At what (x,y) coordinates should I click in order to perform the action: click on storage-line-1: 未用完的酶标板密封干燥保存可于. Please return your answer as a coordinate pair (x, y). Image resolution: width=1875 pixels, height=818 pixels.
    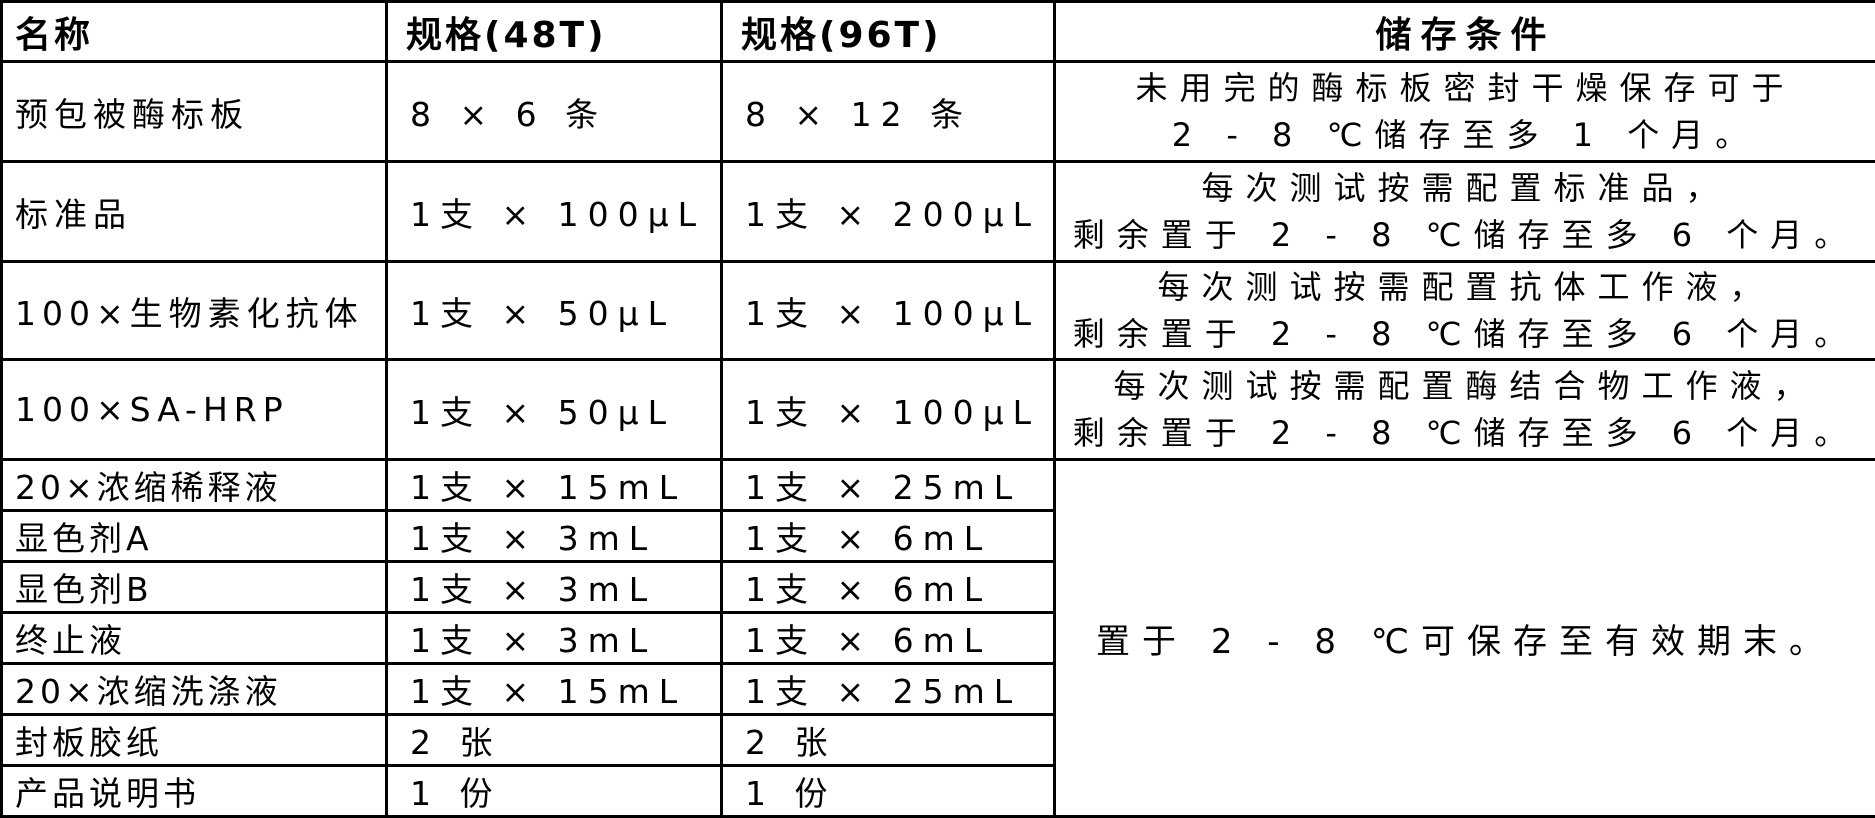
    Looking at the image, I should click on (1465, 88).